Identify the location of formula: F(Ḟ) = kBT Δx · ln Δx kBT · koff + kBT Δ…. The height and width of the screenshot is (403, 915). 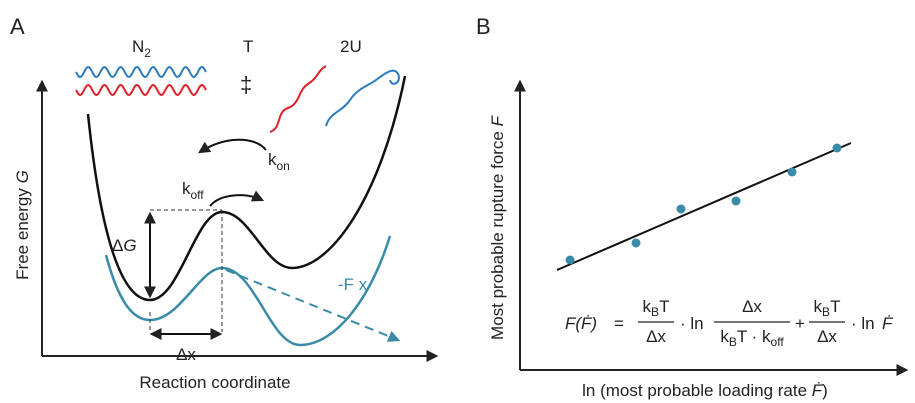
(729, 323).